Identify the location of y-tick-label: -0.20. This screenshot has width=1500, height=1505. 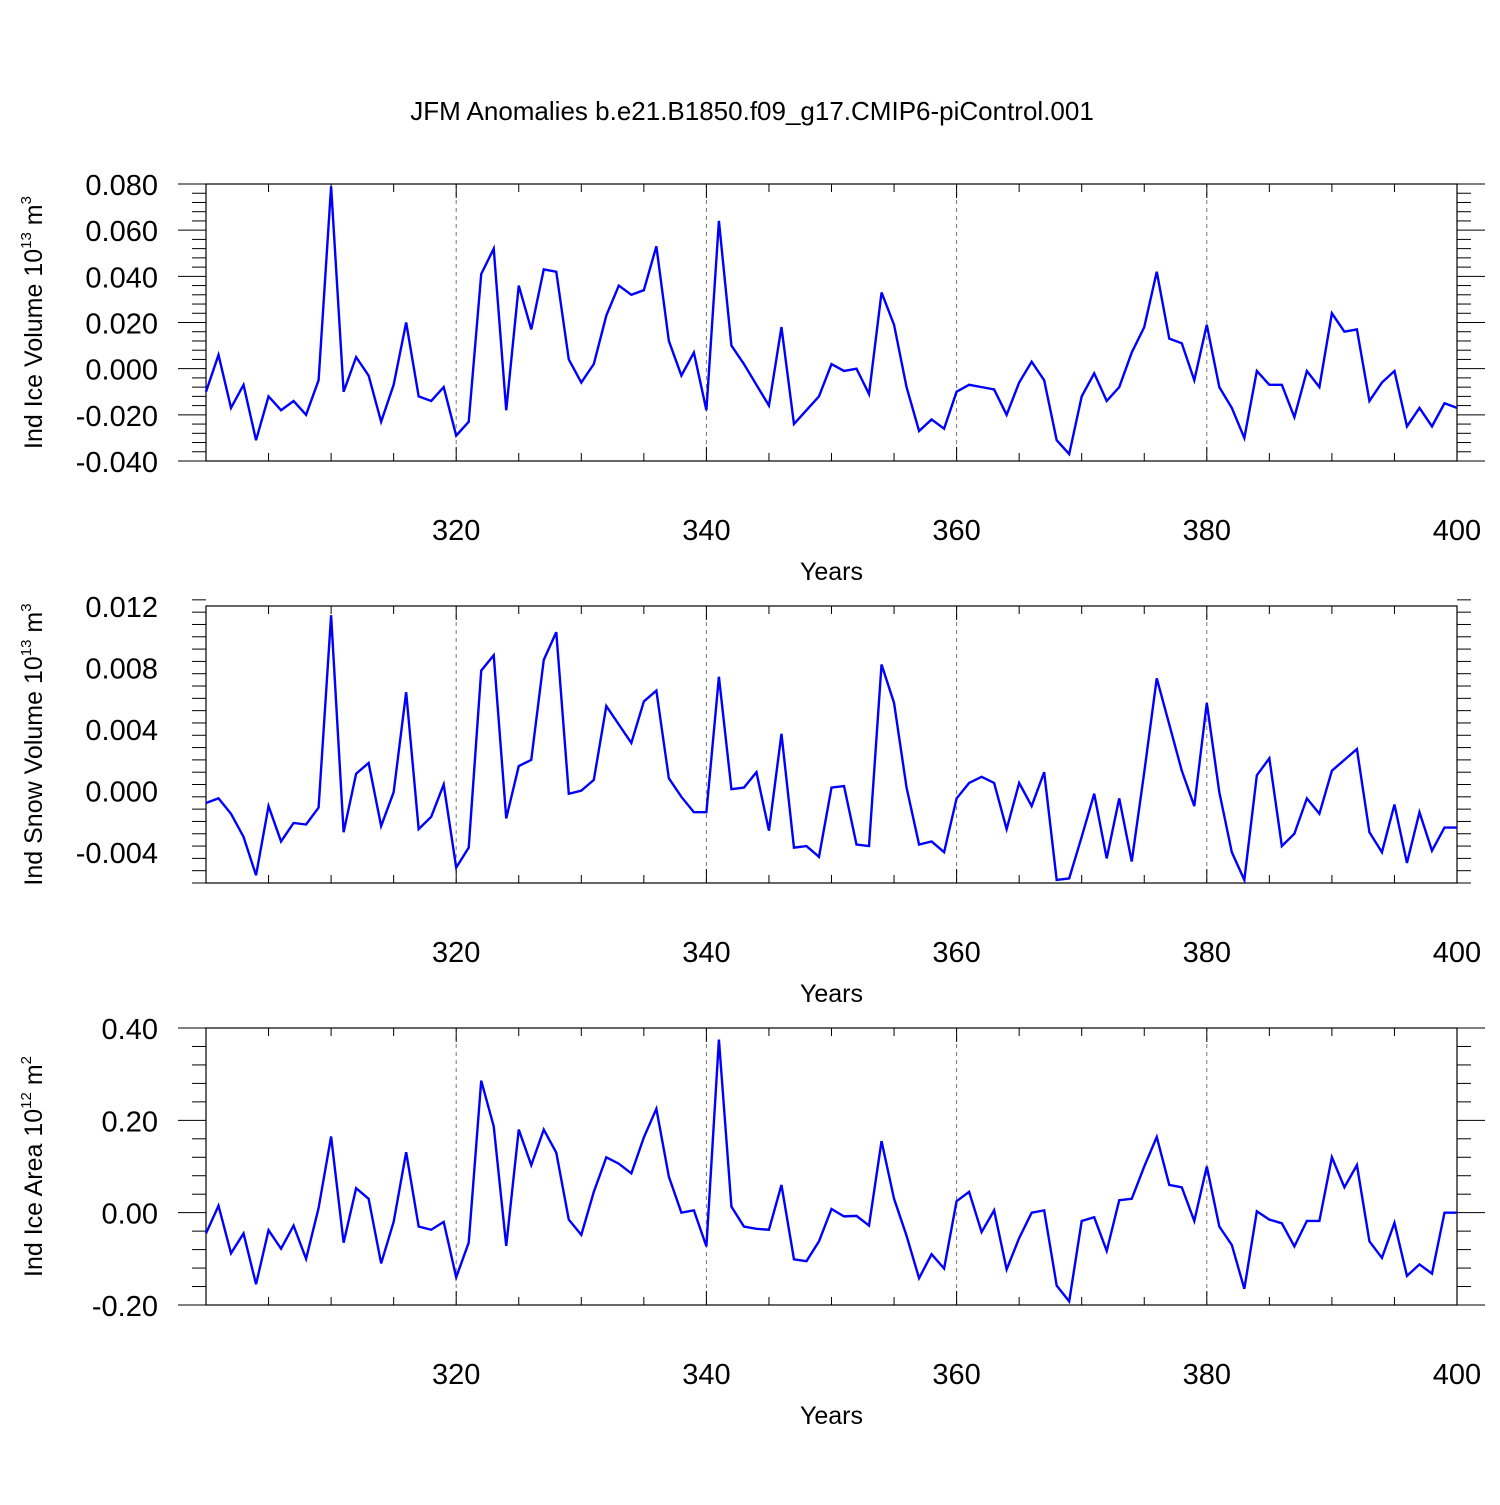
(125, 1307).